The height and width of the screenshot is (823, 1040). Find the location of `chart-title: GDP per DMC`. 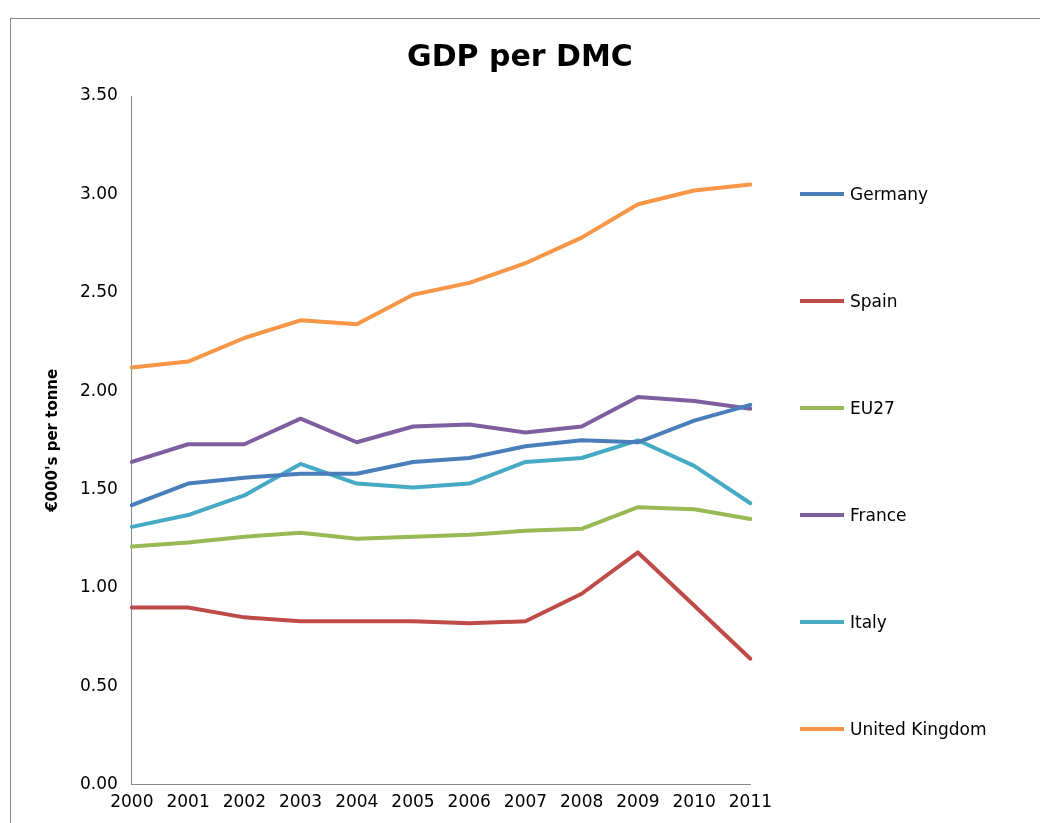

chart-title: GDP per DMC is located at coordinates (520, 55).